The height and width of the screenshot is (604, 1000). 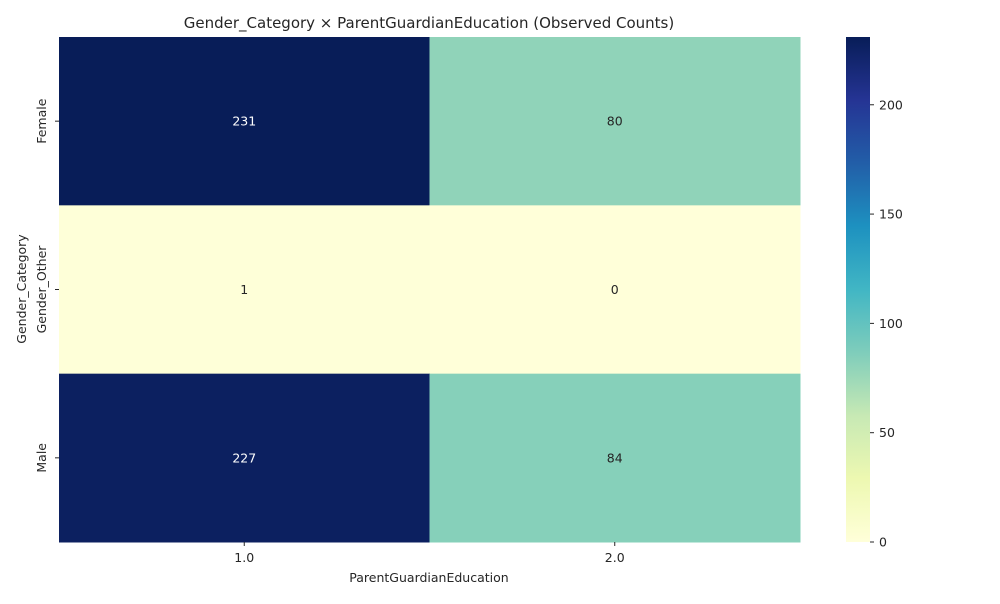 What do you see at coordinates (891, 323) in the screenshot?
I see `colorbar-tick-label: 100` at bounding box center [891, 323].